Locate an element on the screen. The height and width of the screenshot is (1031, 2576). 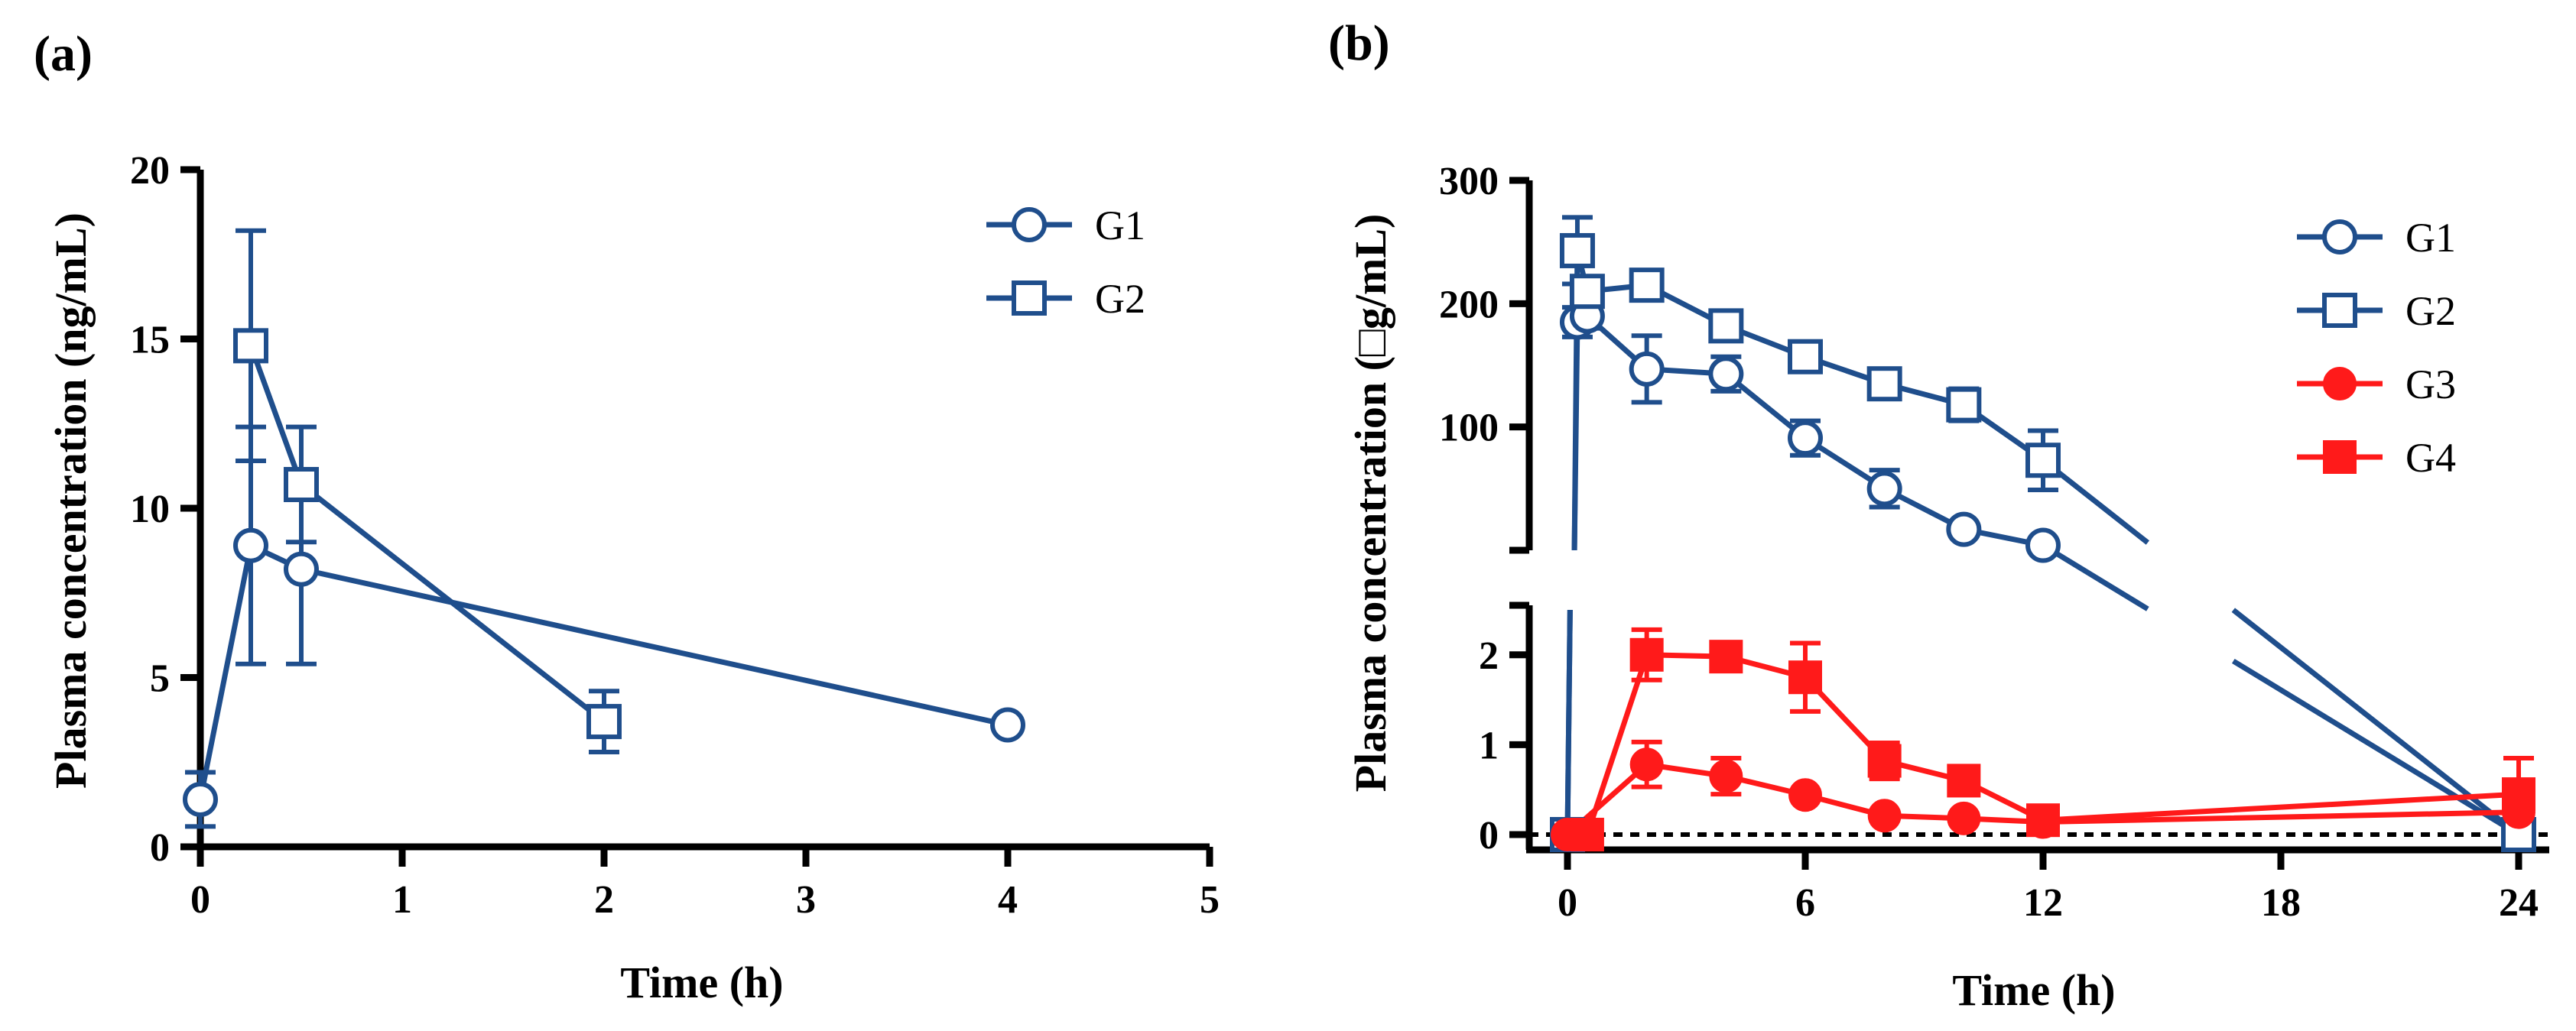
panel-a-x-tick-label: 2 is located at coordinates (604, 900).